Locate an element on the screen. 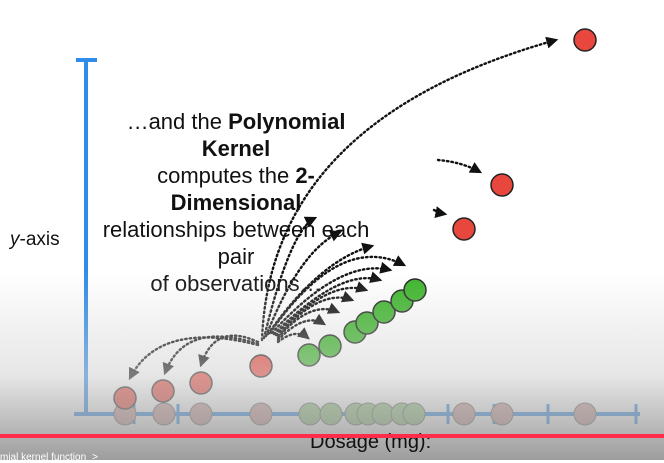 The height and width of the screenshot is (463, 664). y-axis-label-italic: y is located at coordinates (15, 239).